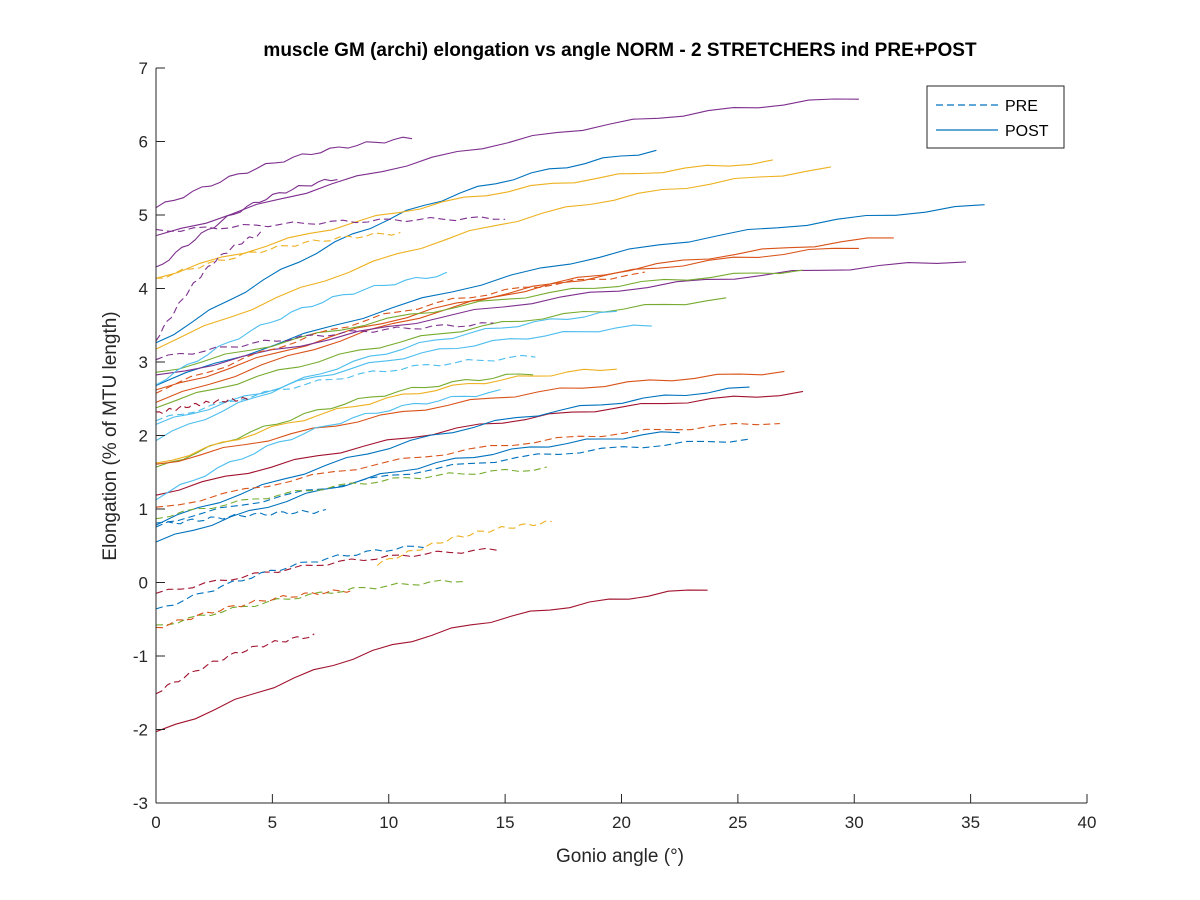 This screenshot has width=1200, height=900. What do you see at coordinates (1021, 106) in the screenshot?
I see `legend-pre-label: PRE` at bounding box center [1021, 106].